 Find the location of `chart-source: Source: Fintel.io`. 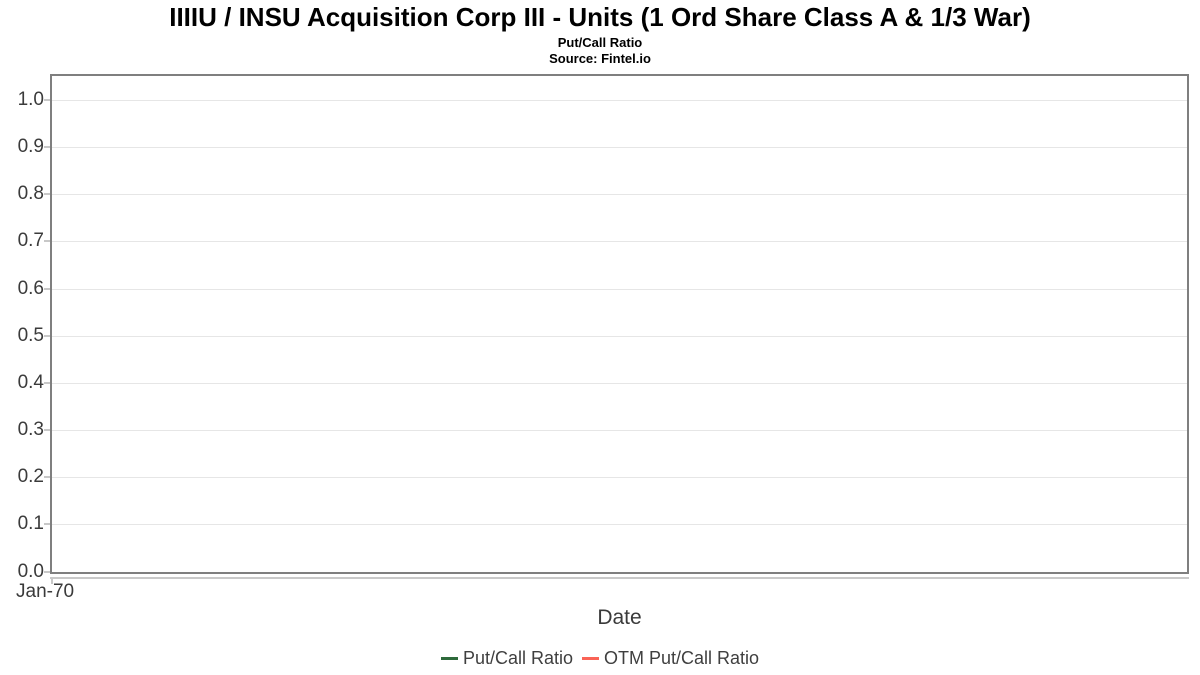

chart-source: Source: Fintel.io is located at coordinates (600, 58).